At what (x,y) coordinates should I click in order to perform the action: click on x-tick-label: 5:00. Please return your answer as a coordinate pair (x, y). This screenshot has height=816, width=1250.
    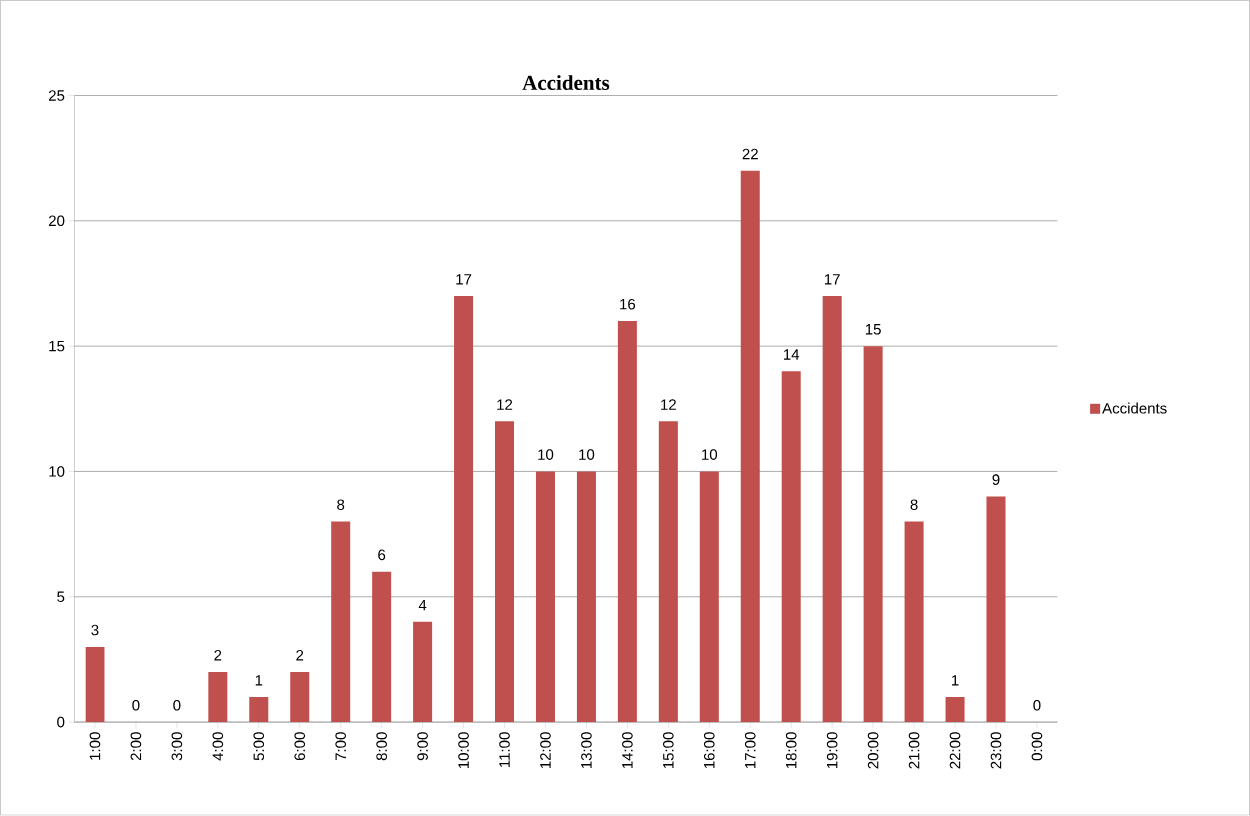
    Looking at the image, I should click on (259, 746).